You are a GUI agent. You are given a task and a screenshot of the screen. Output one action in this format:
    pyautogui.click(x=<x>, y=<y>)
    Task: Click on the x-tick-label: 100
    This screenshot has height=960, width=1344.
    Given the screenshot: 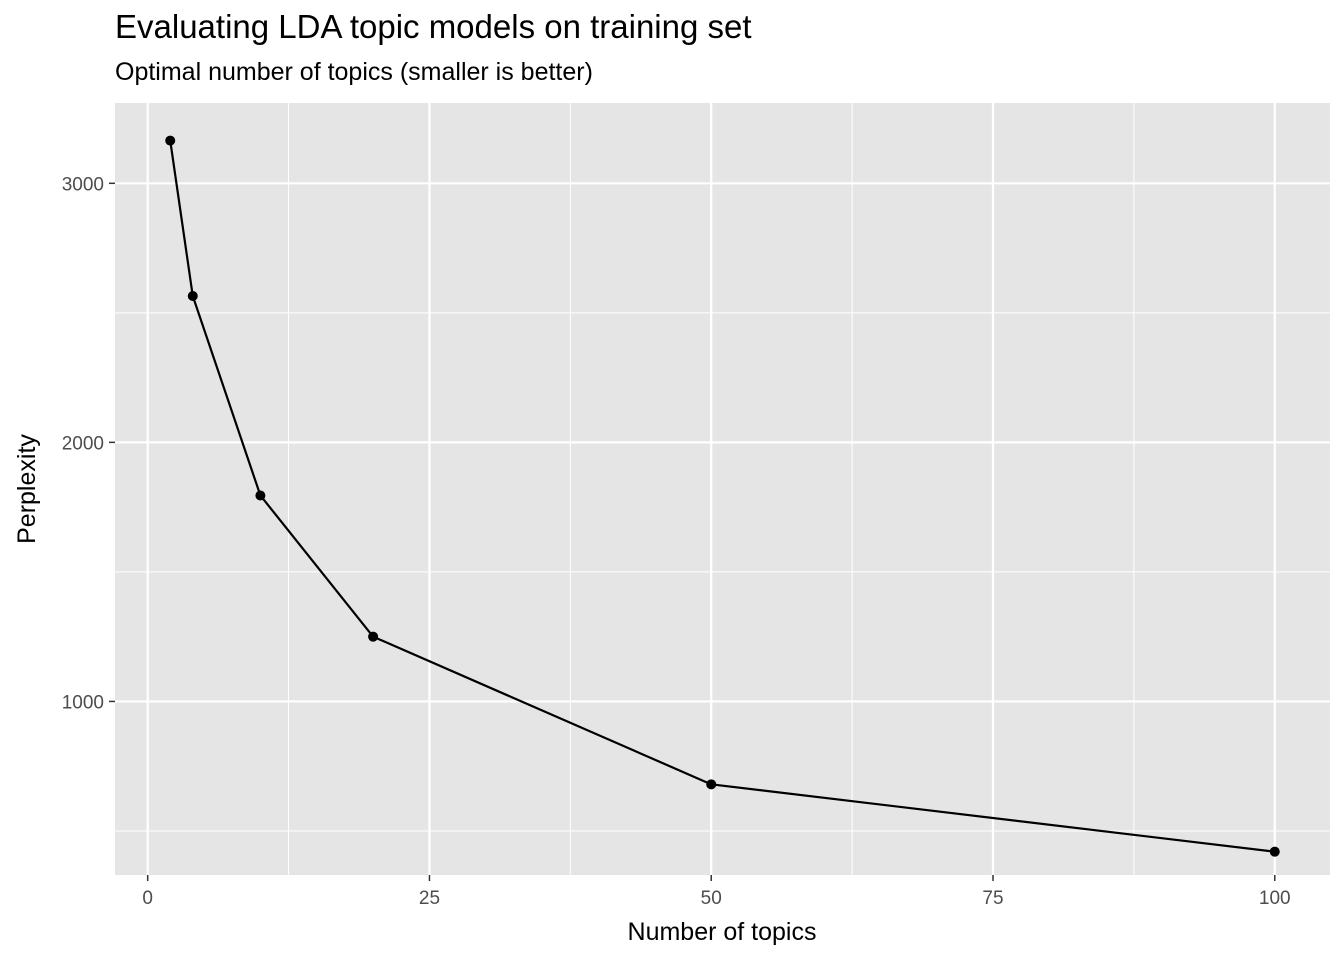 What is the action you would take?
    pyautogui.click(x=1275, y=898)
    